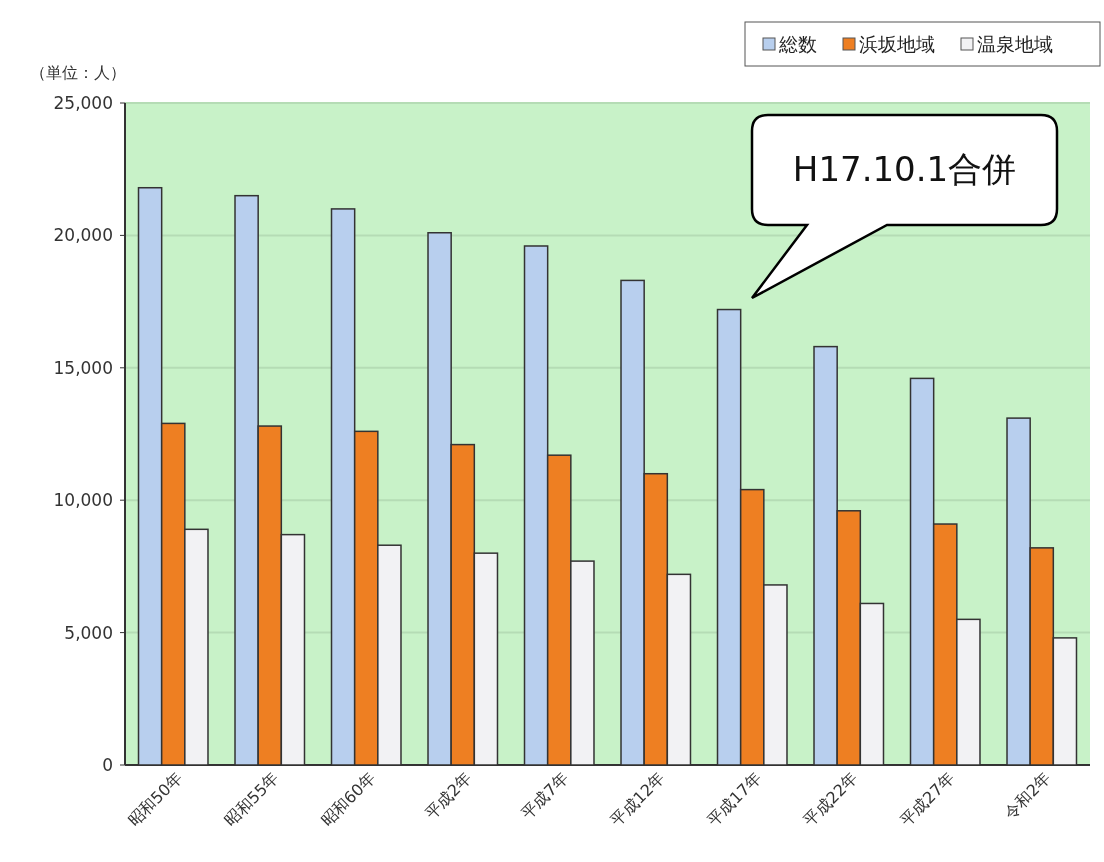 This screenshot has width=1104, height=862. Describe the element at coordinates (1027, 795) in the screenshot. I see `x-tick-label: 令和2年` at that location.